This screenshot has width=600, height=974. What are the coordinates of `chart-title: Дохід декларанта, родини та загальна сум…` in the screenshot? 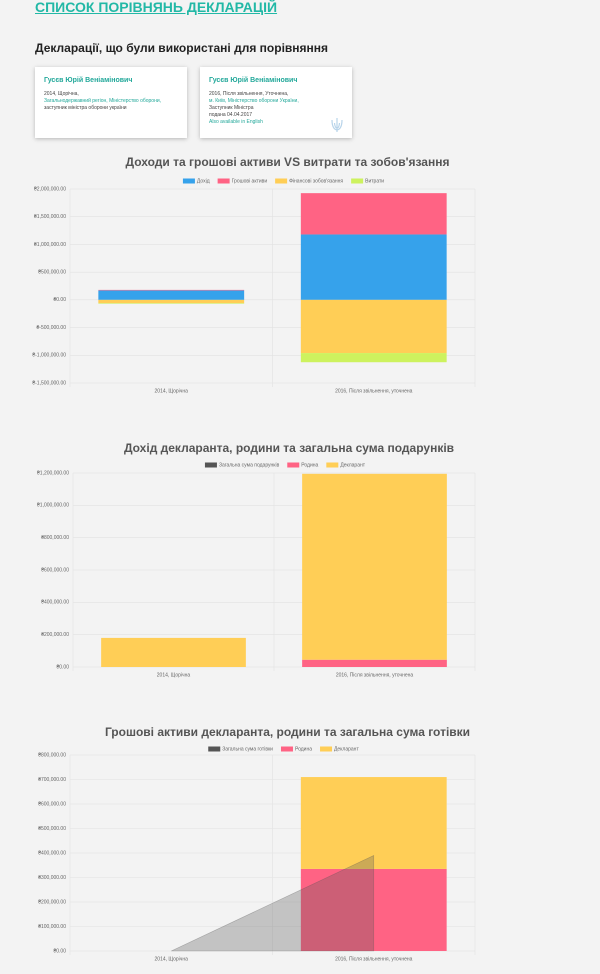 It's located at (289, 448).